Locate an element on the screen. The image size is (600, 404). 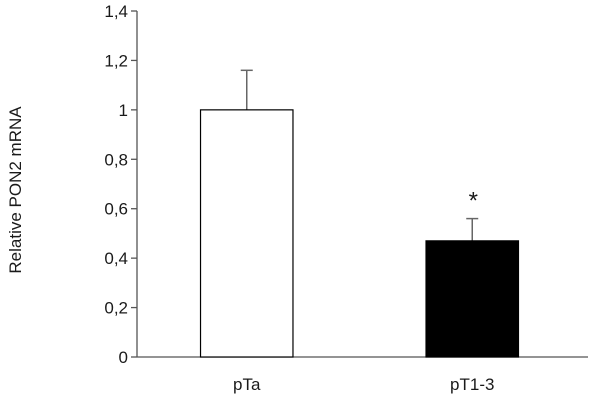
y-tick-label: 0 is located at coordinates (123, 357).